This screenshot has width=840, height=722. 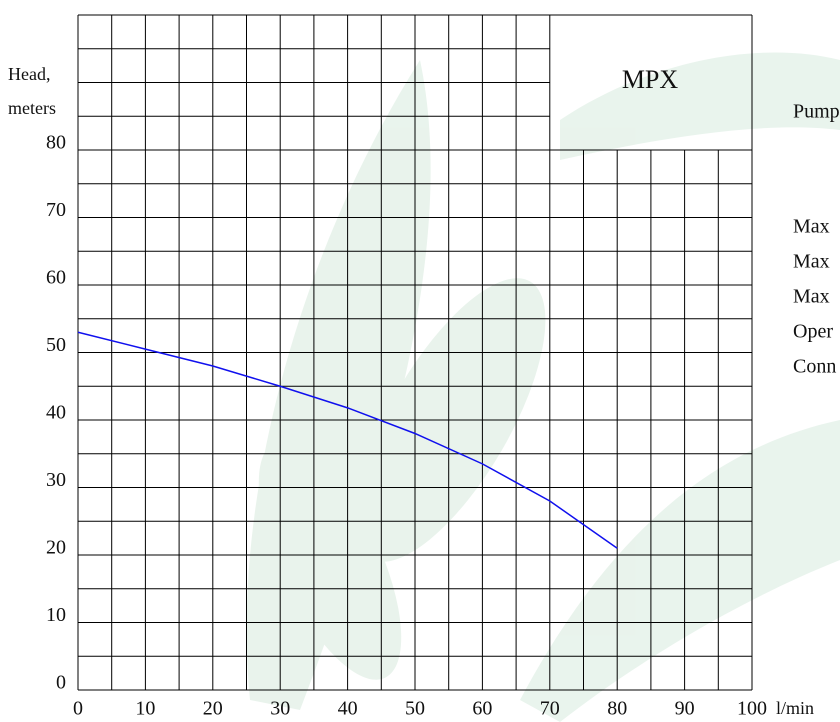 I want to click on y-tick-label: 60, so click(x=56, y=278).